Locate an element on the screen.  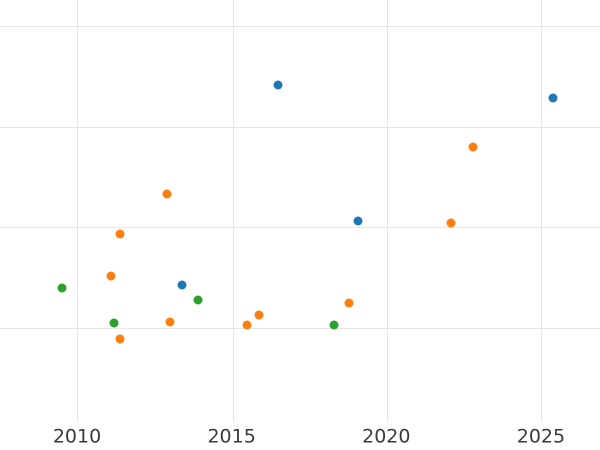
x-tick-label: 2015 is located at coordinates (231, 436).